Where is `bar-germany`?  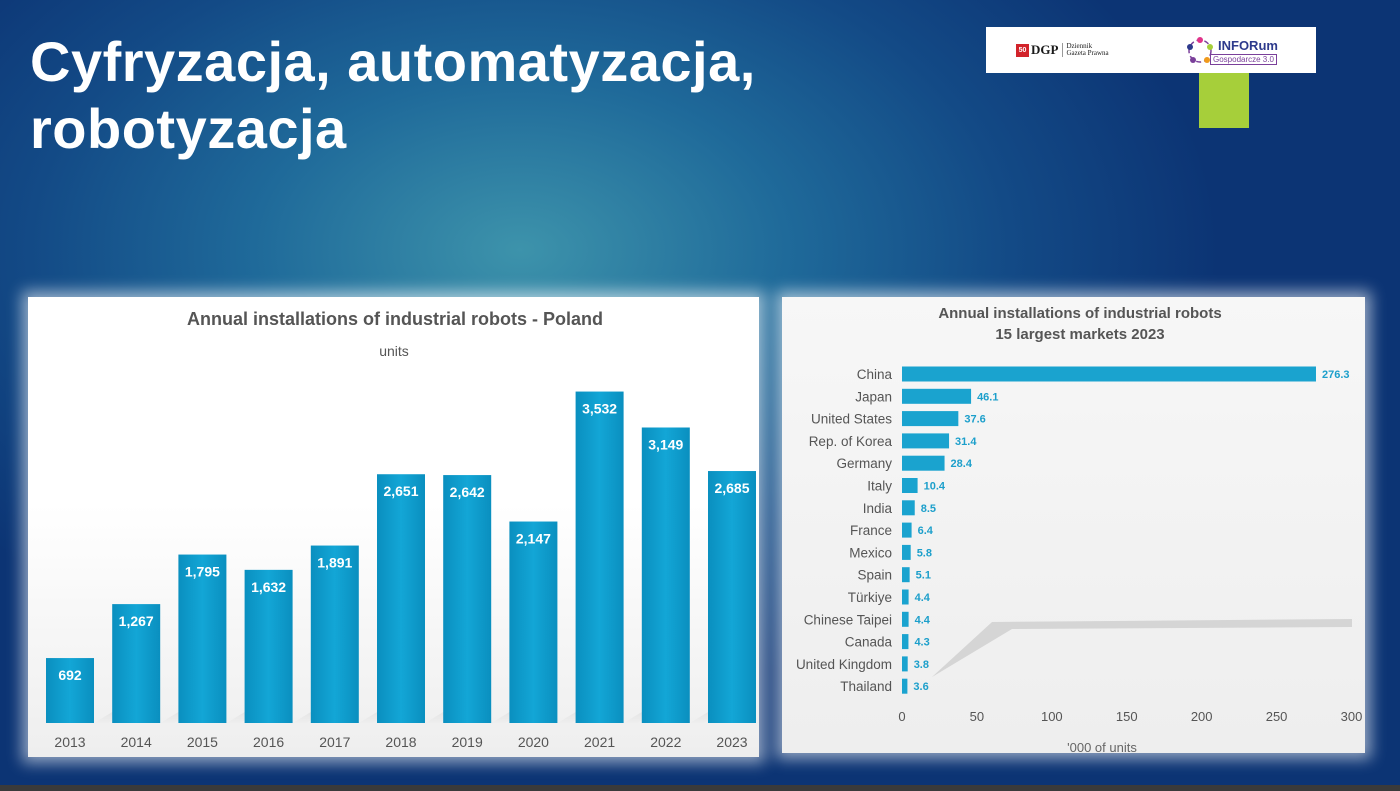
bar-germany is located at coordinates (923, 463).